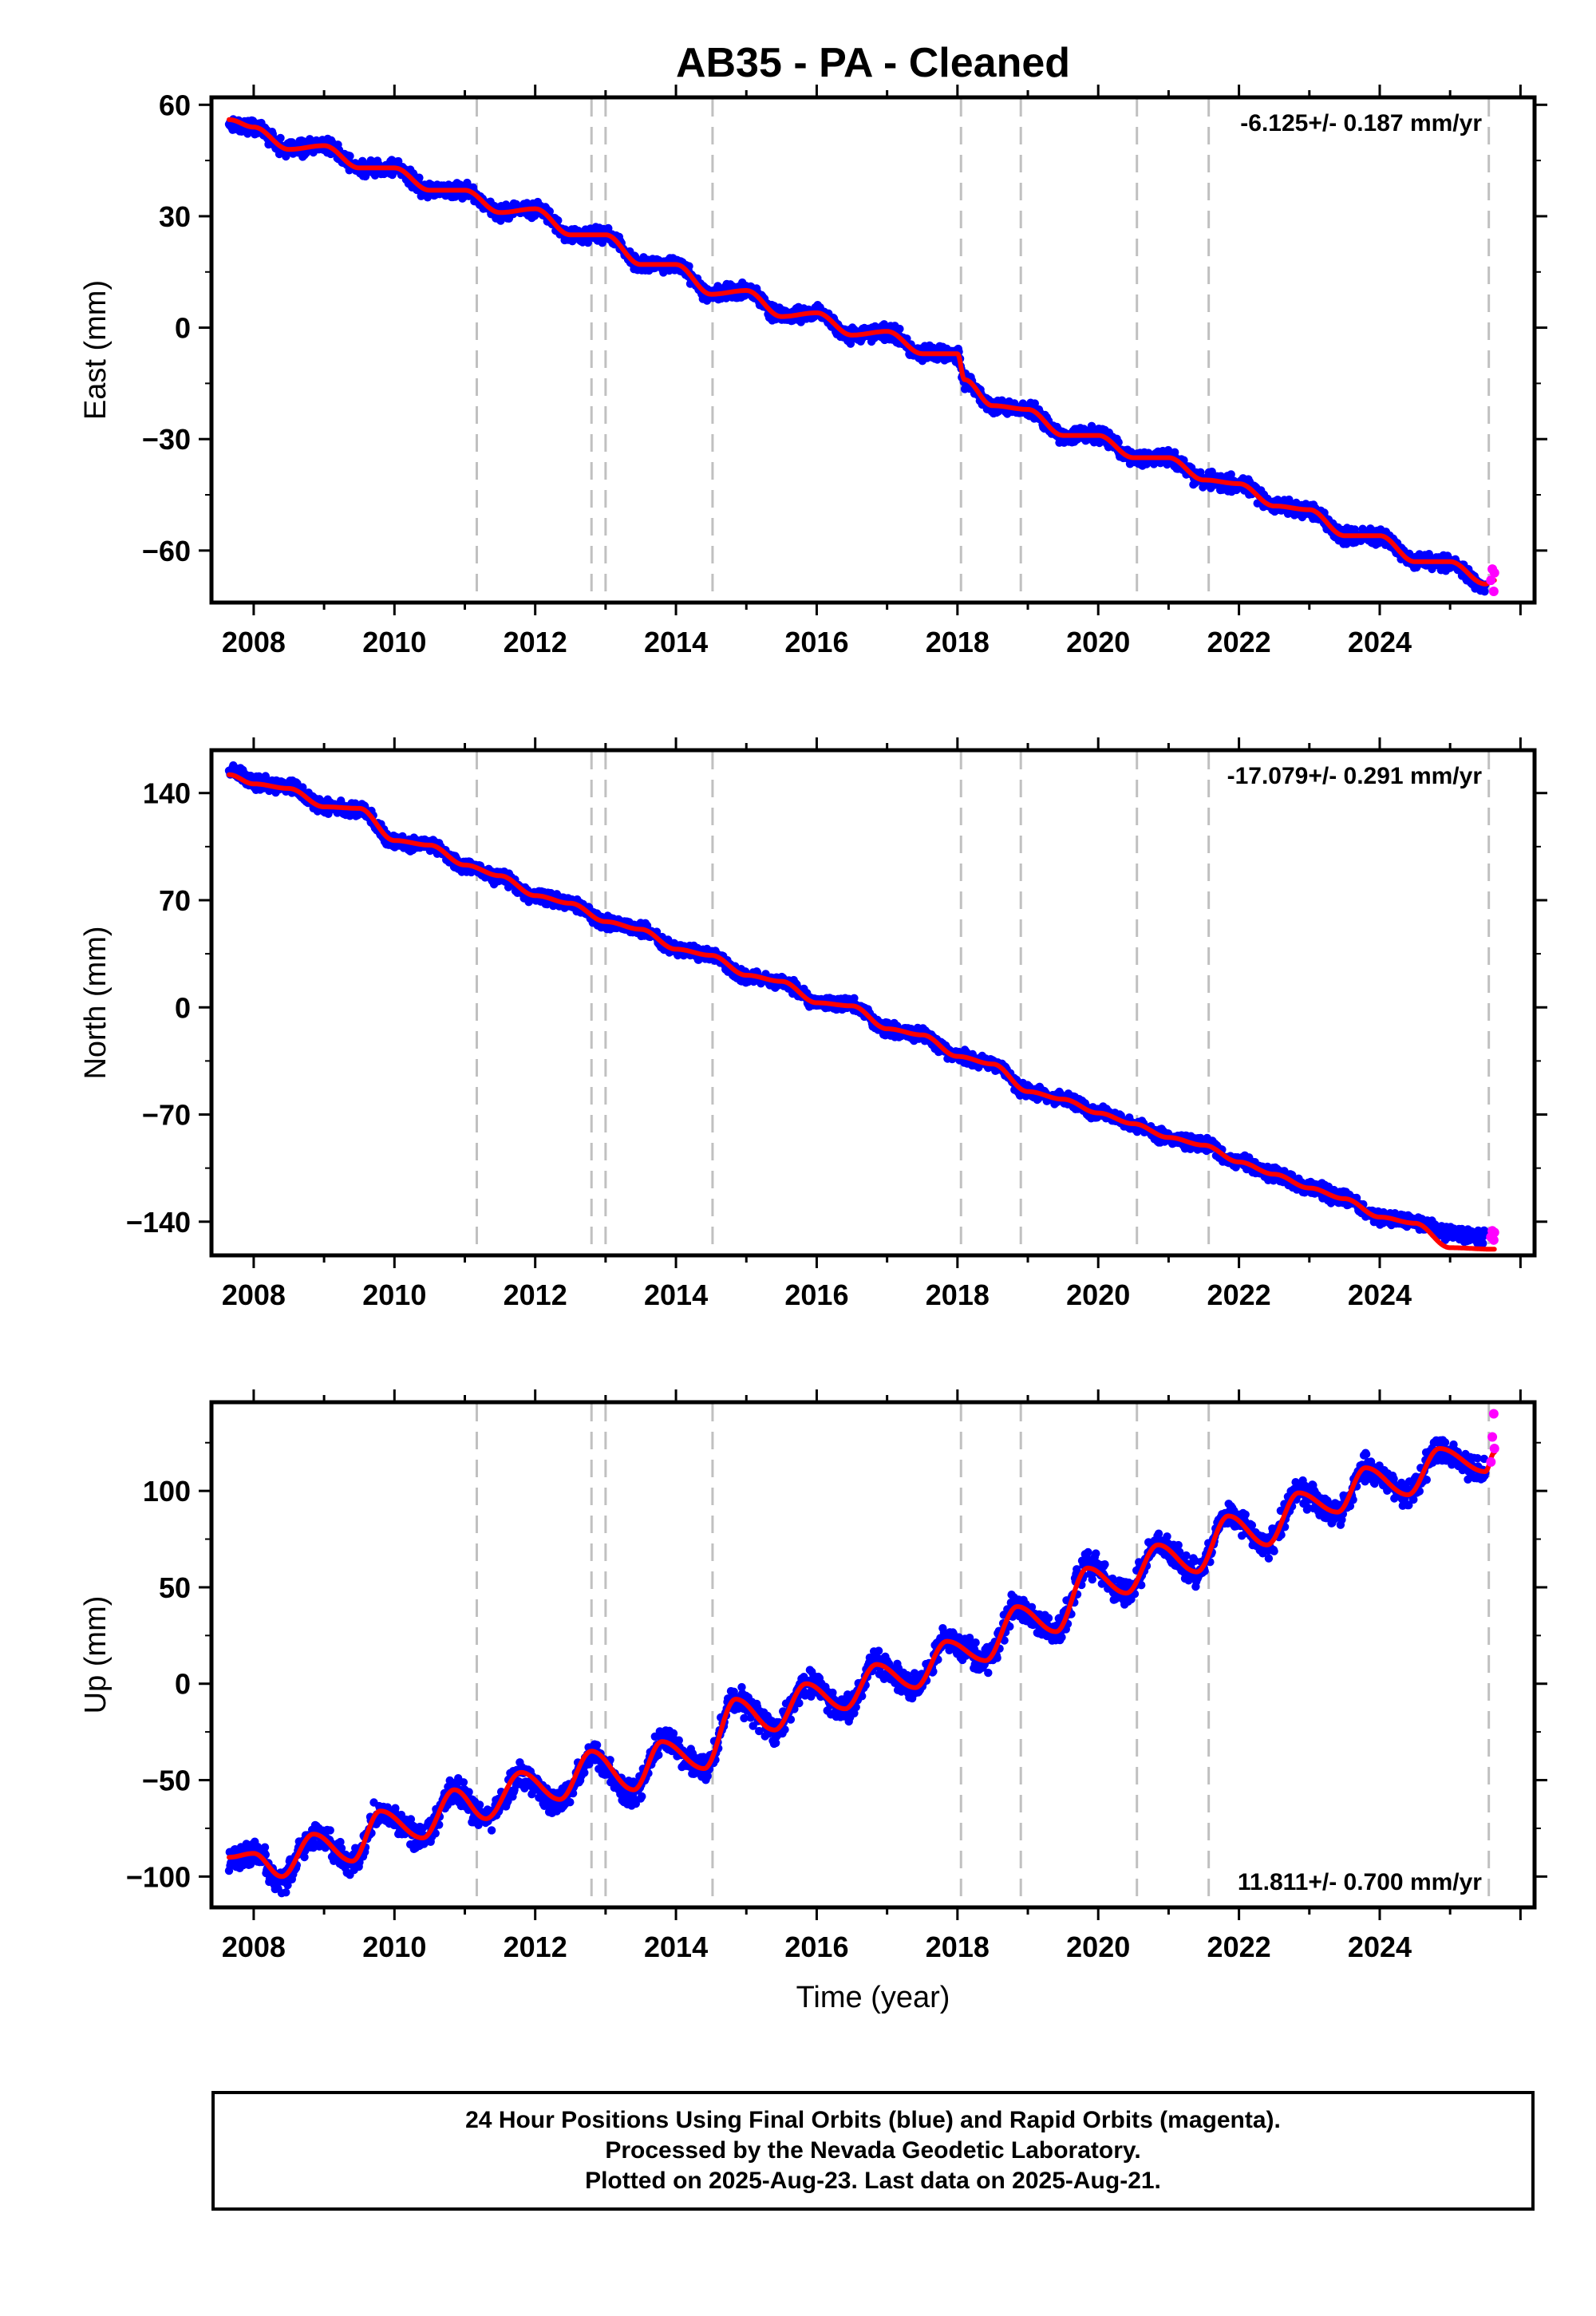  I want to click on rate-label: -6.125+/- 0.187 mm/yr, so click(1361, 123).